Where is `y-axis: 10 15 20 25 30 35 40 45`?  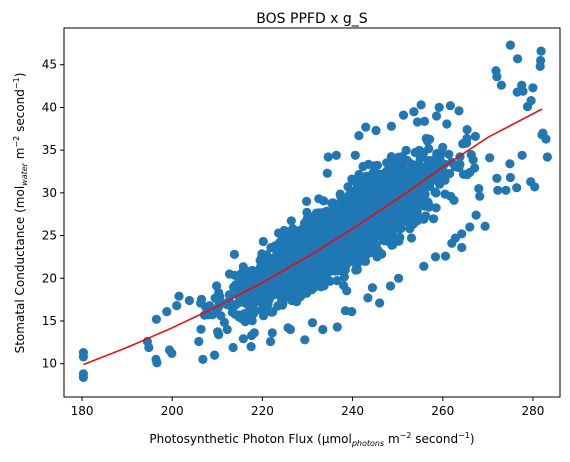 y-axis: 10 15 20 25 30 35 40 45 is located at coordinates (53, 214).